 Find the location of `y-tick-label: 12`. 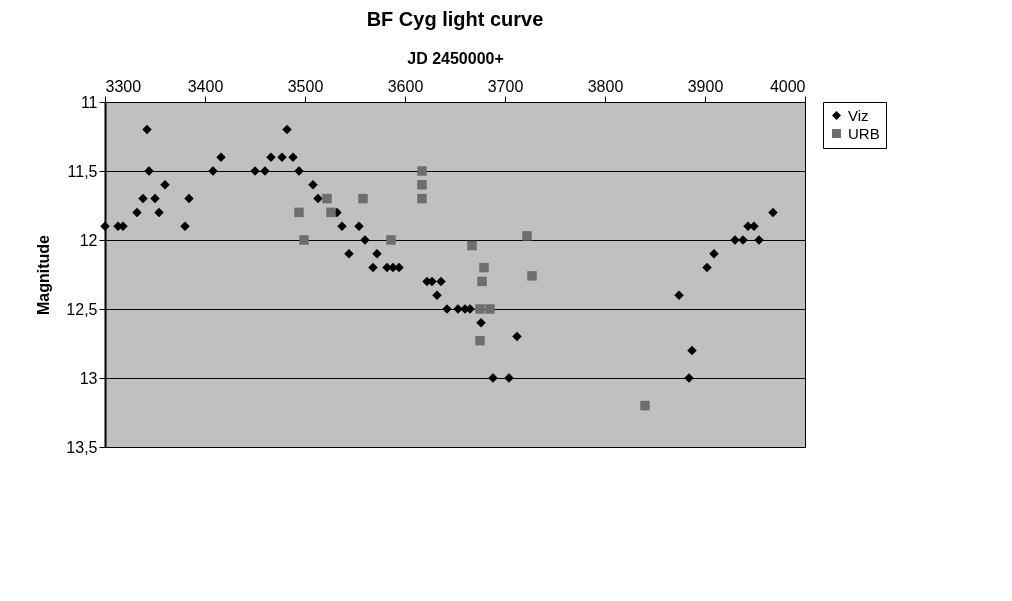

y-tick-label: 12 is located at coordinates (88, 240).